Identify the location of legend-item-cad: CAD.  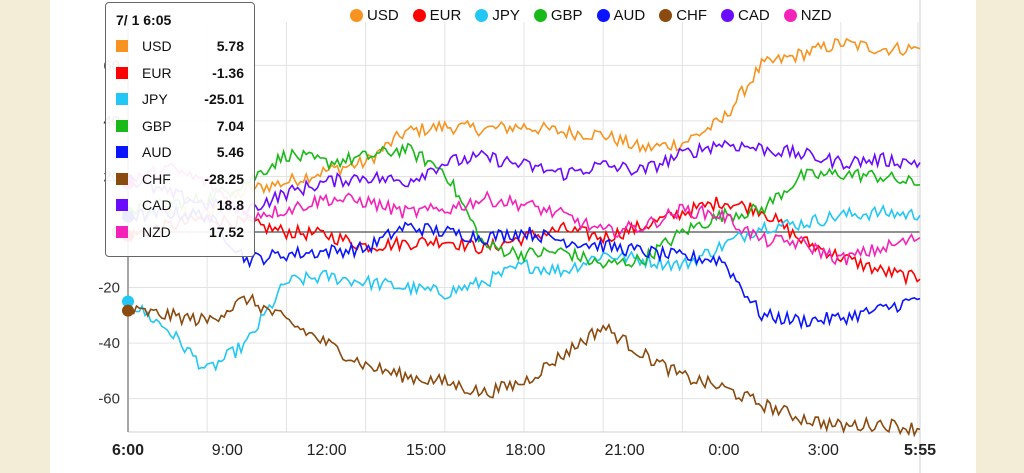
(745, 15).